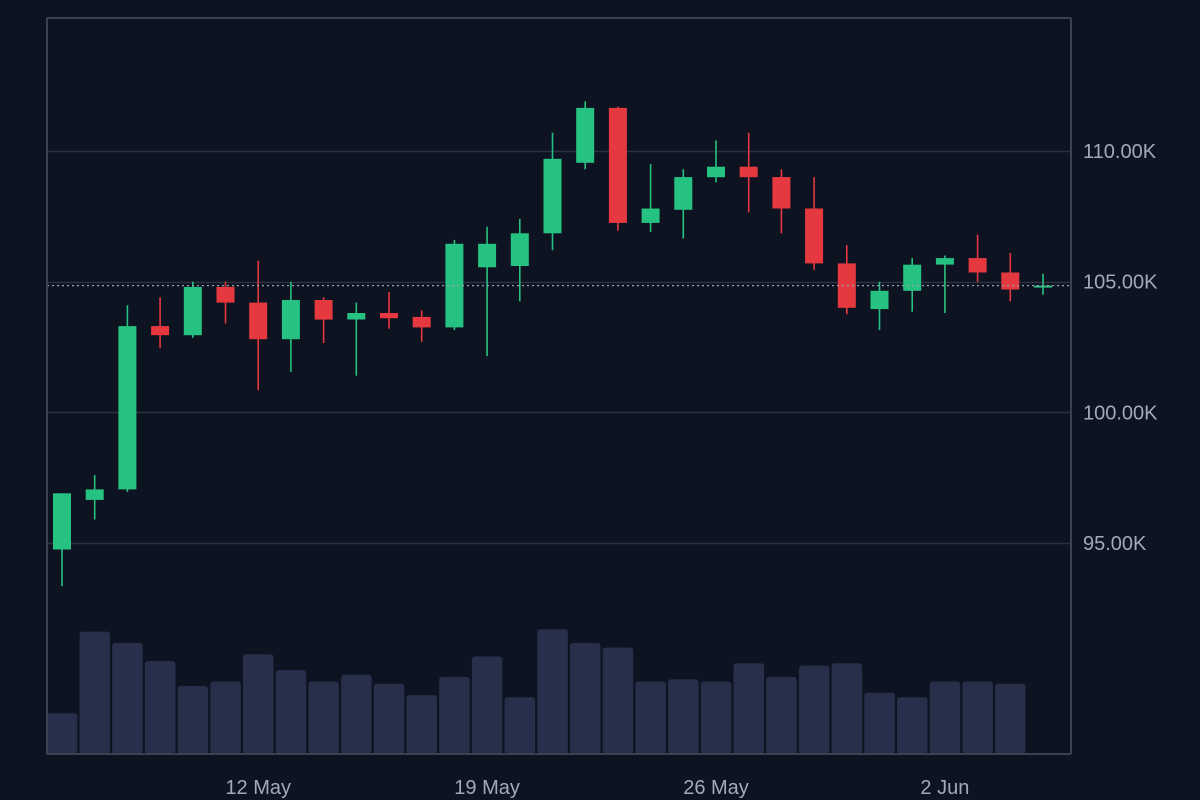 The height and width of the screenshot is (800, 1200). What do you see at coordinates (944, 788) in the screenshot?
I see `time-tick-label: 2 Jun` at bounding box center [944, 788].